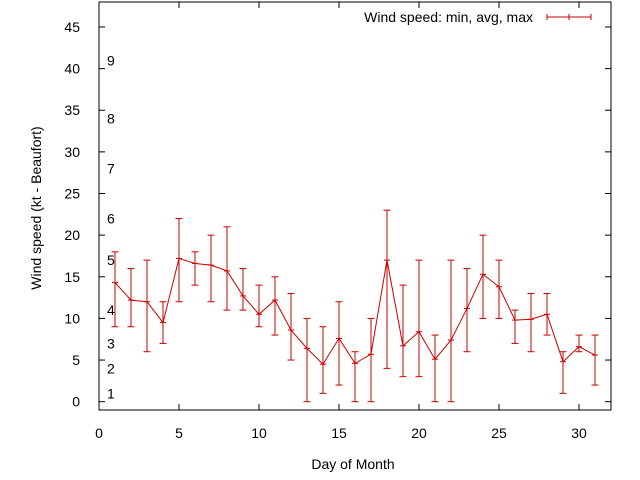  I want to click on x-tick-label: 25, so click(499, 433).